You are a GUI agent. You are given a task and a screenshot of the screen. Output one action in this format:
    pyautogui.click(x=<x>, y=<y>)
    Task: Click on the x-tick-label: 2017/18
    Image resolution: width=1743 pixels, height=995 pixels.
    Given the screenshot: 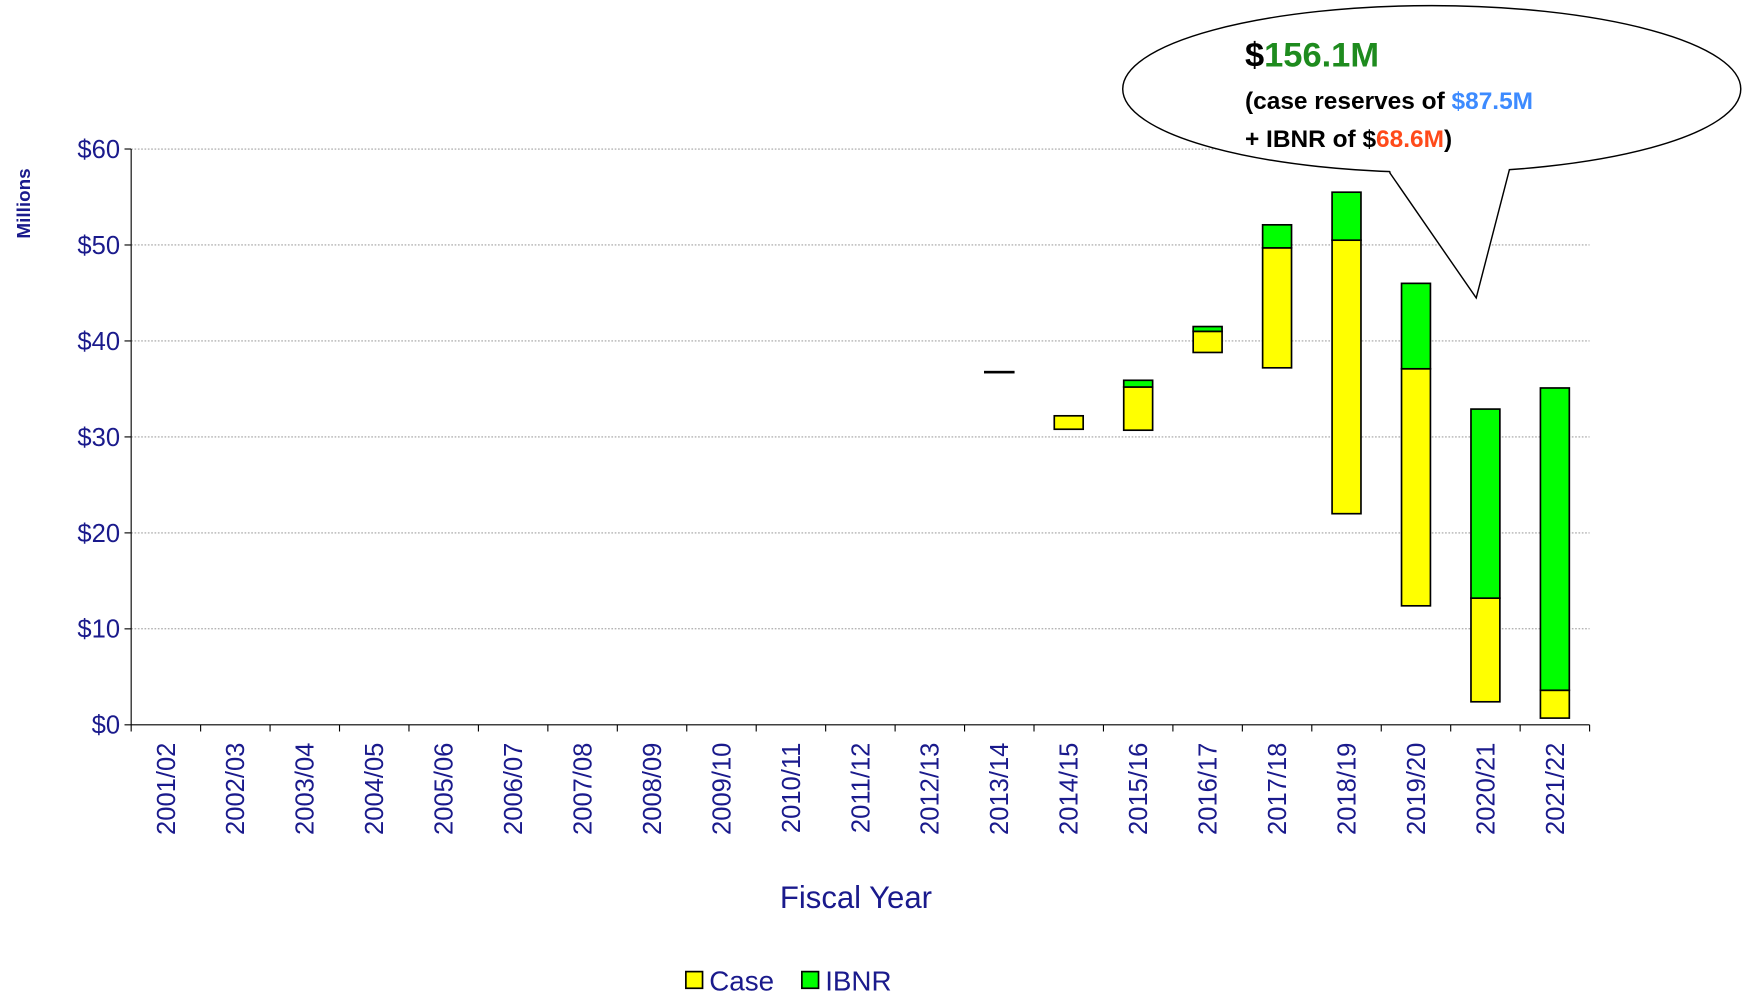 What is the action you would take?
    pyautogui.click(x=1278, y=789)
    